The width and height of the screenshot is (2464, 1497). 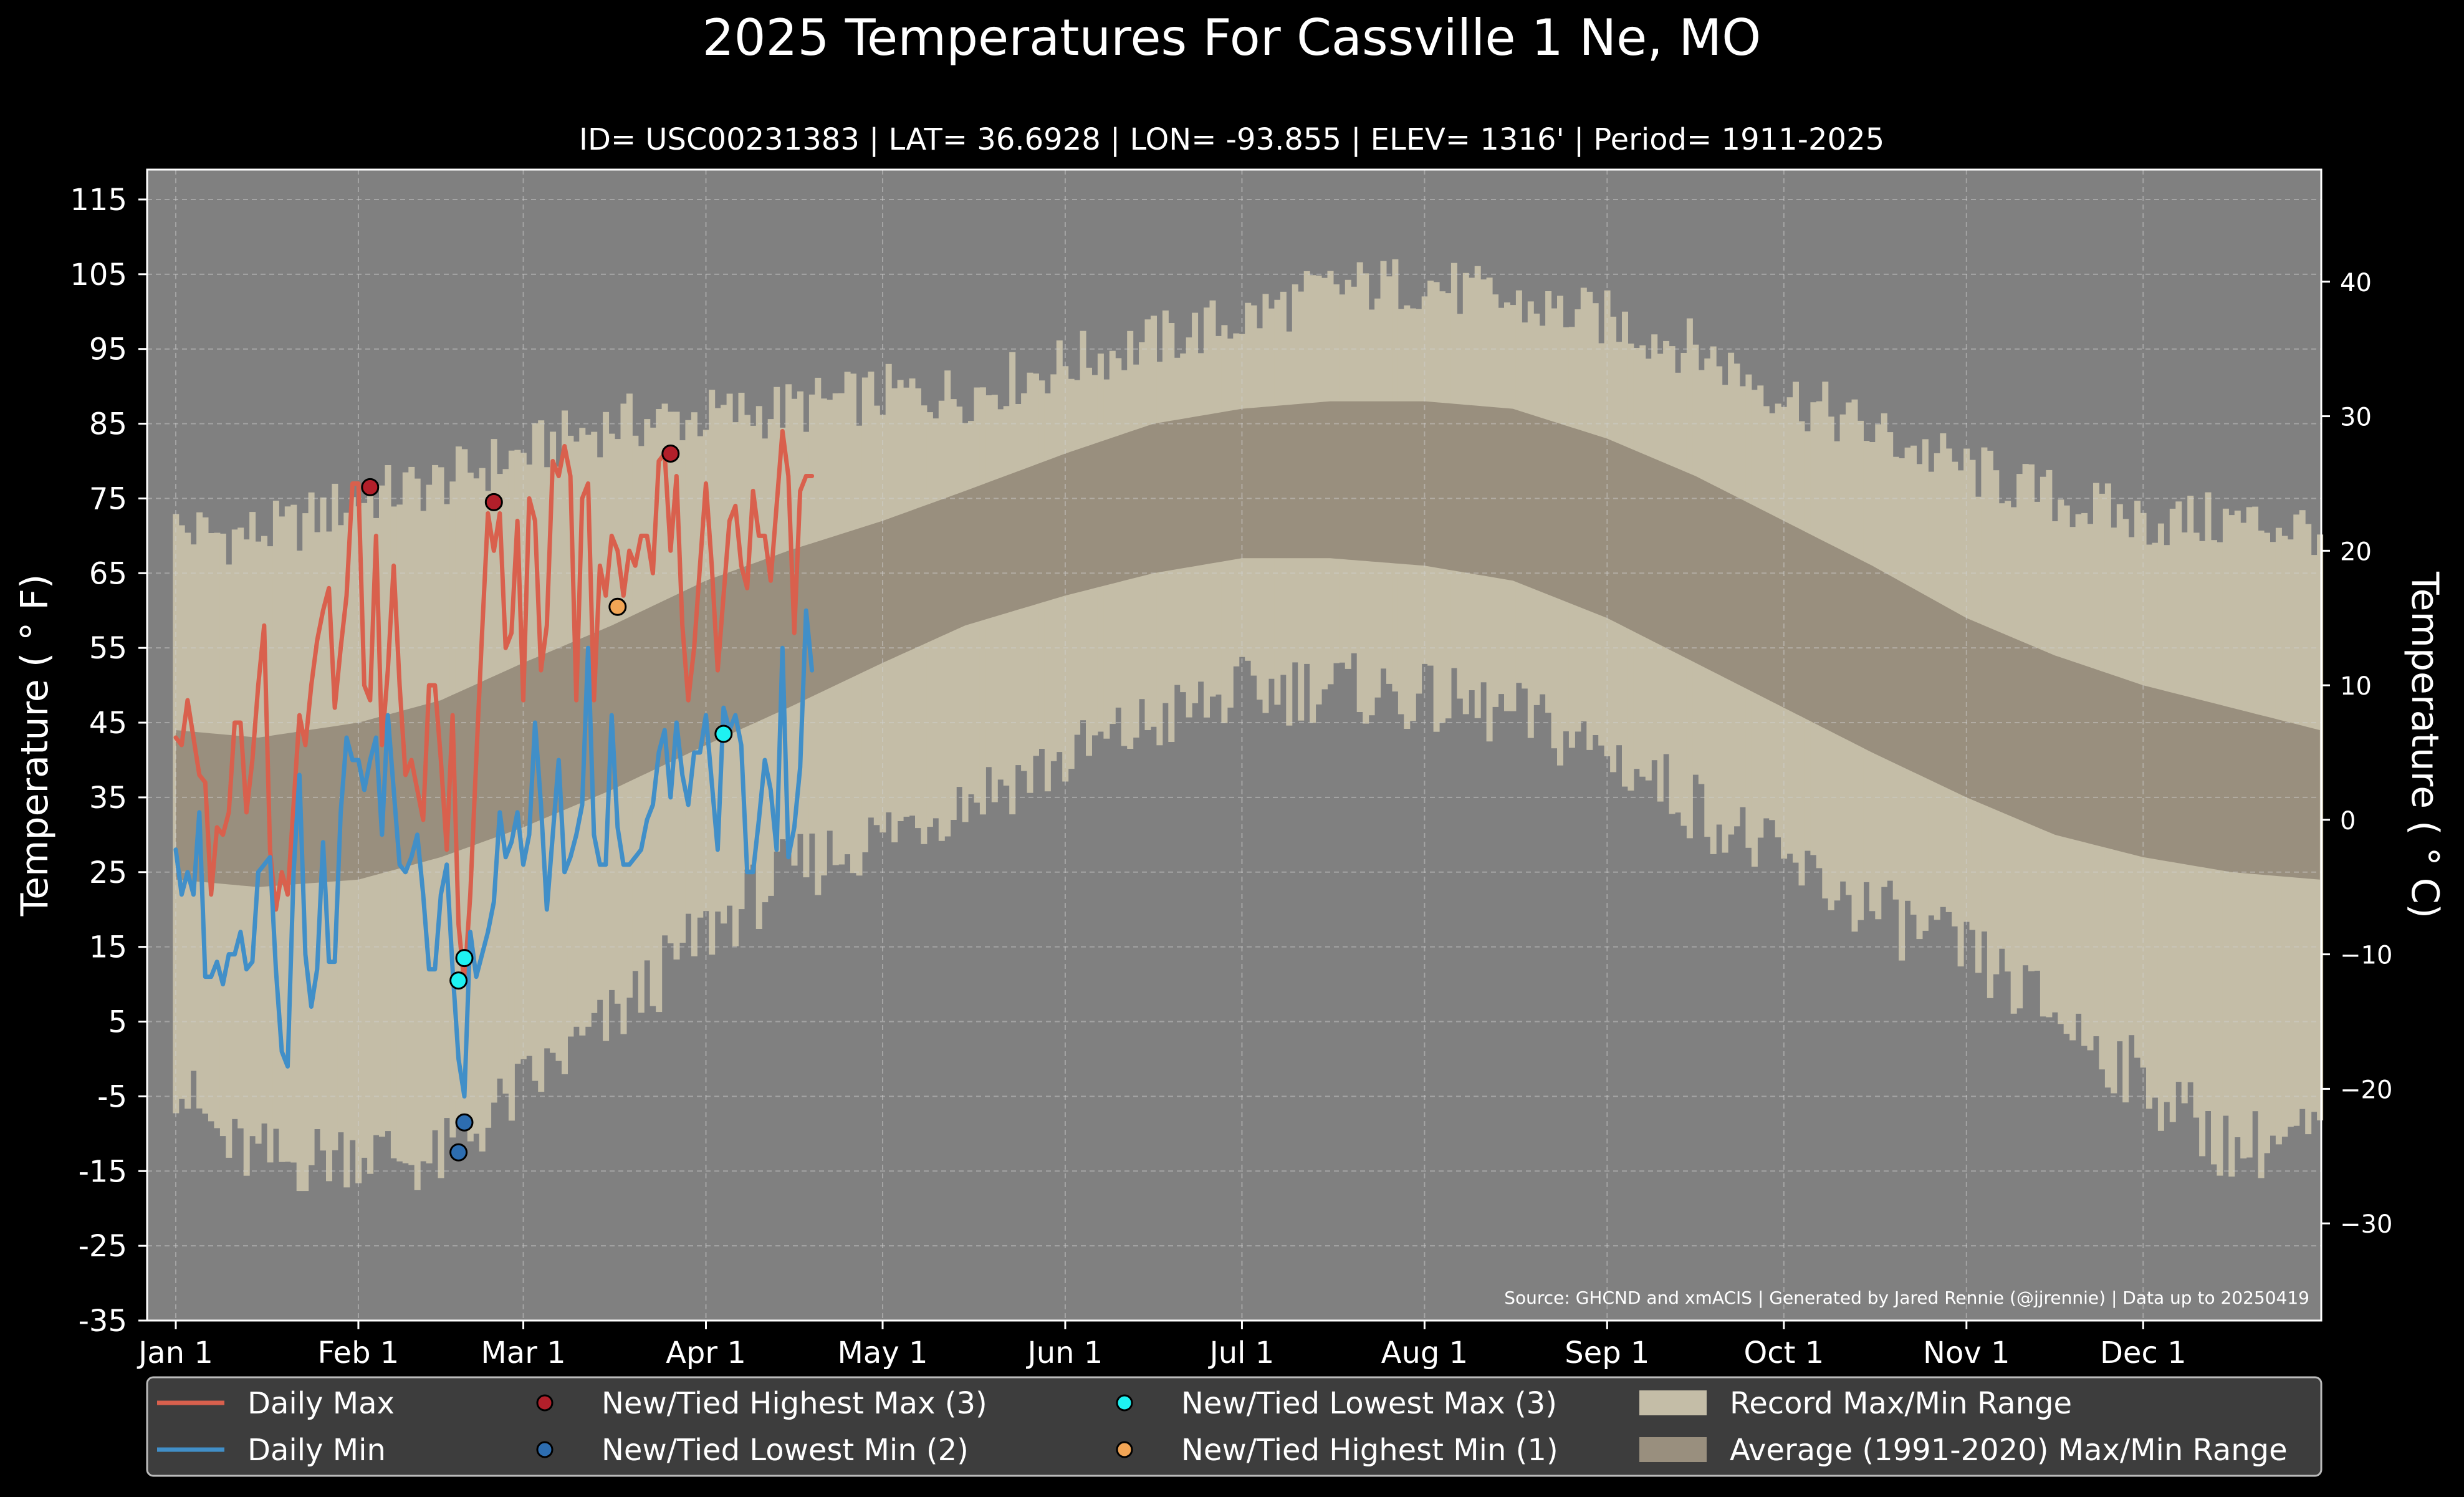 I want to click on y-tick-label: 25, so click(x=108, y=872).